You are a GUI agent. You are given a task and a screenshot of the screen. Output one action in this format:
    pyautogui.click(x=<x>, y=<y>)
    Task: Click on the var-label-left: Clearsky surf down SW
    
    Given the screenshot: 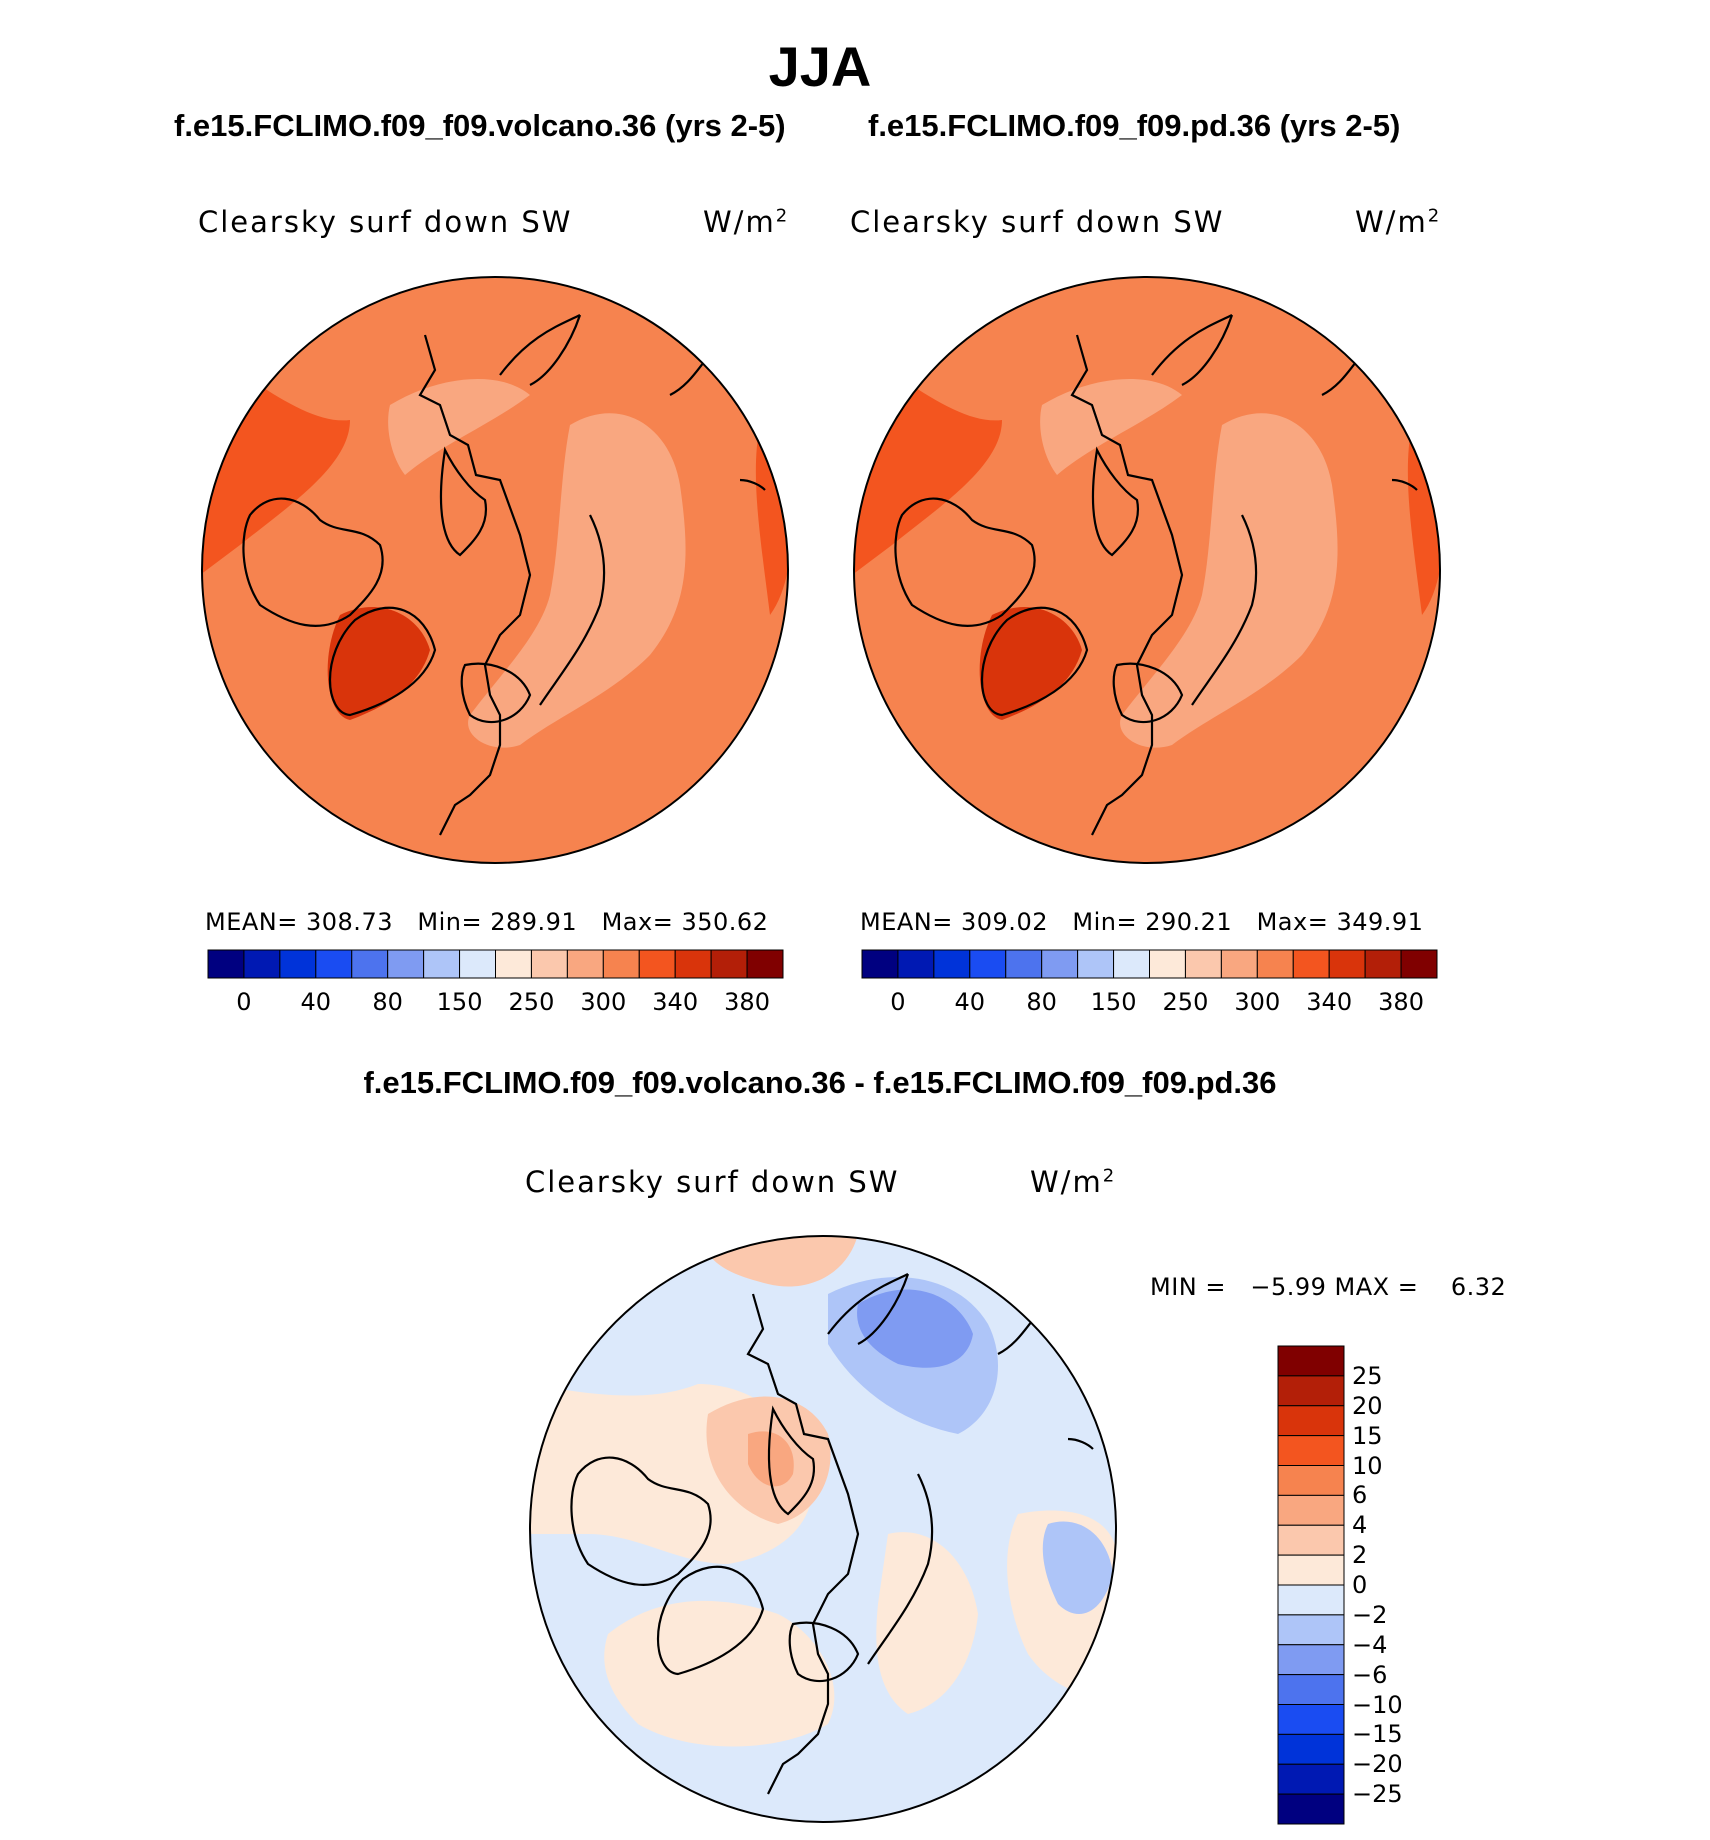 What is the action you would take?
    pyautogui.click(x=385, y=222)
    